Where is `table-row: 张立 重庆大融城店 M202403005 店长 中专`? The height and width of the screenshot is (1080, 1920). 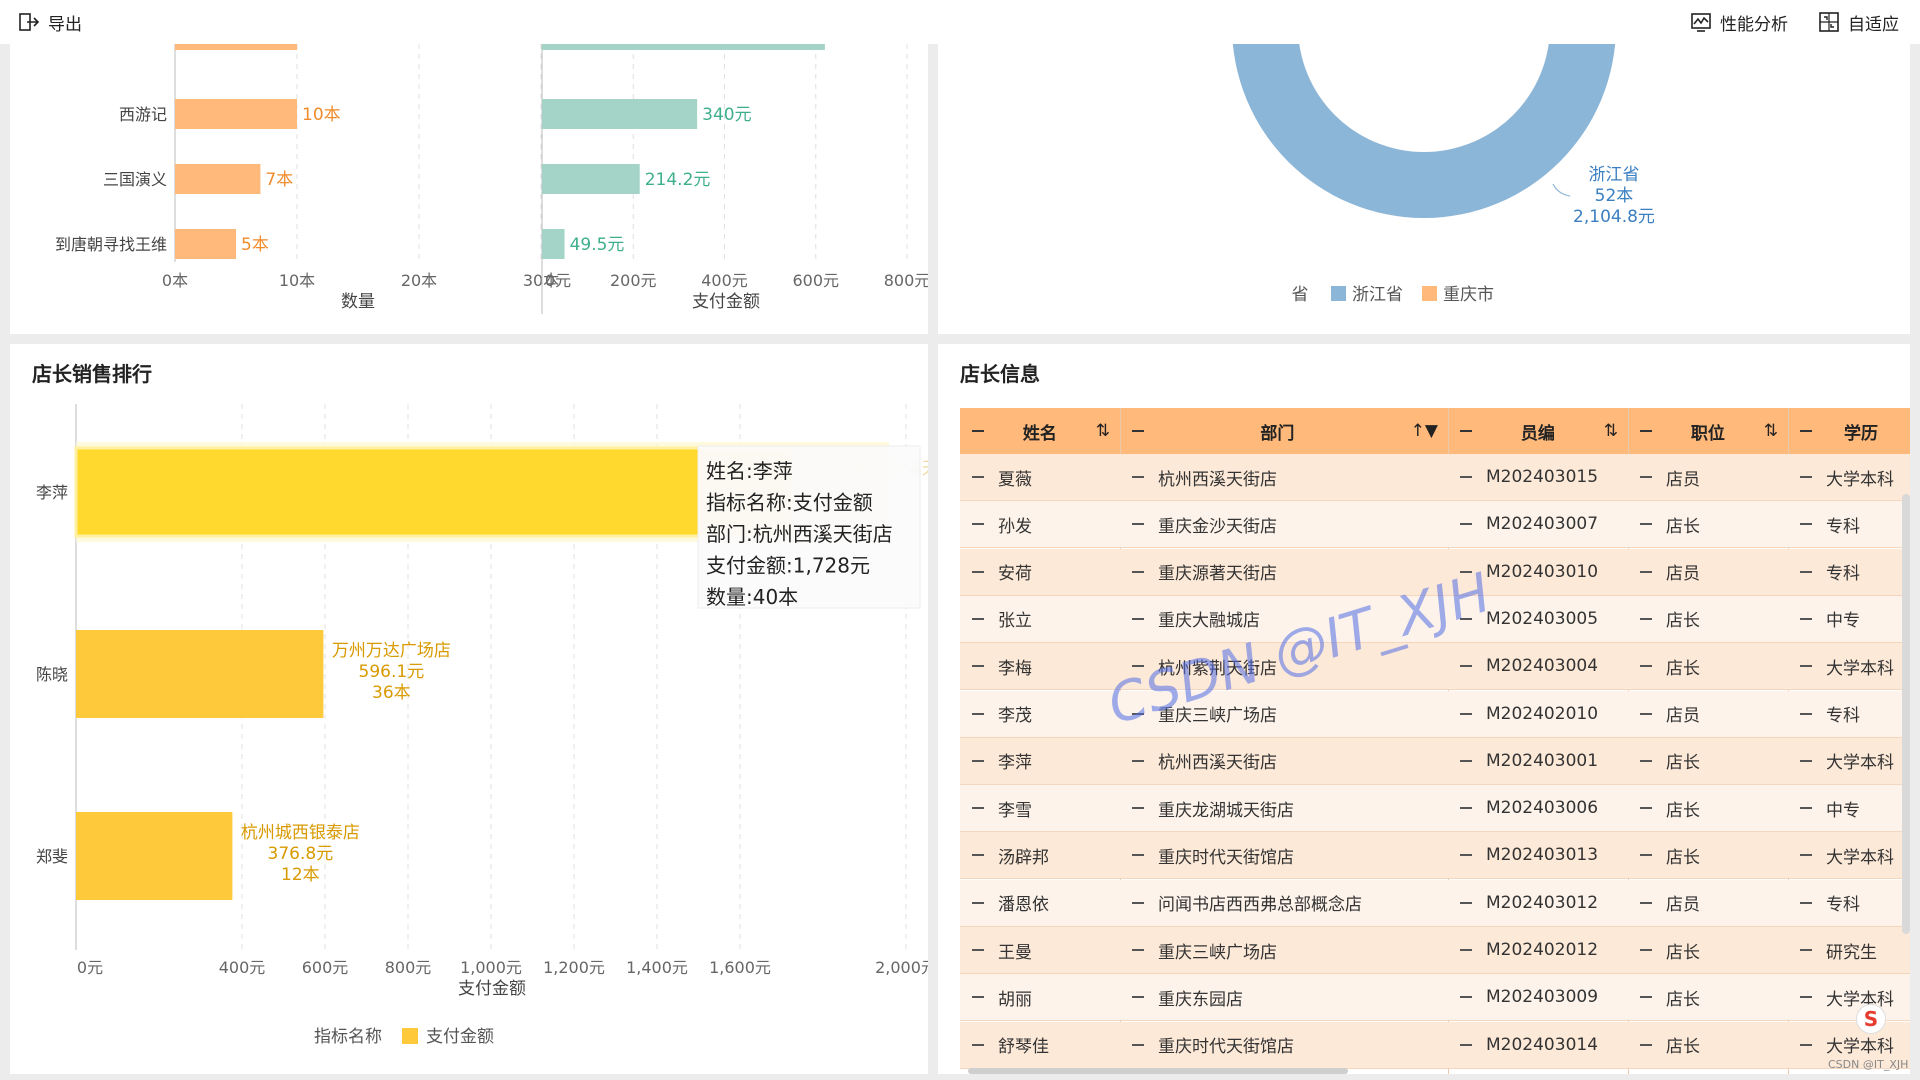 table-row: 张立 重庆大融城店 M202403005 店长 中专 is located at coordinates (1435, 619).